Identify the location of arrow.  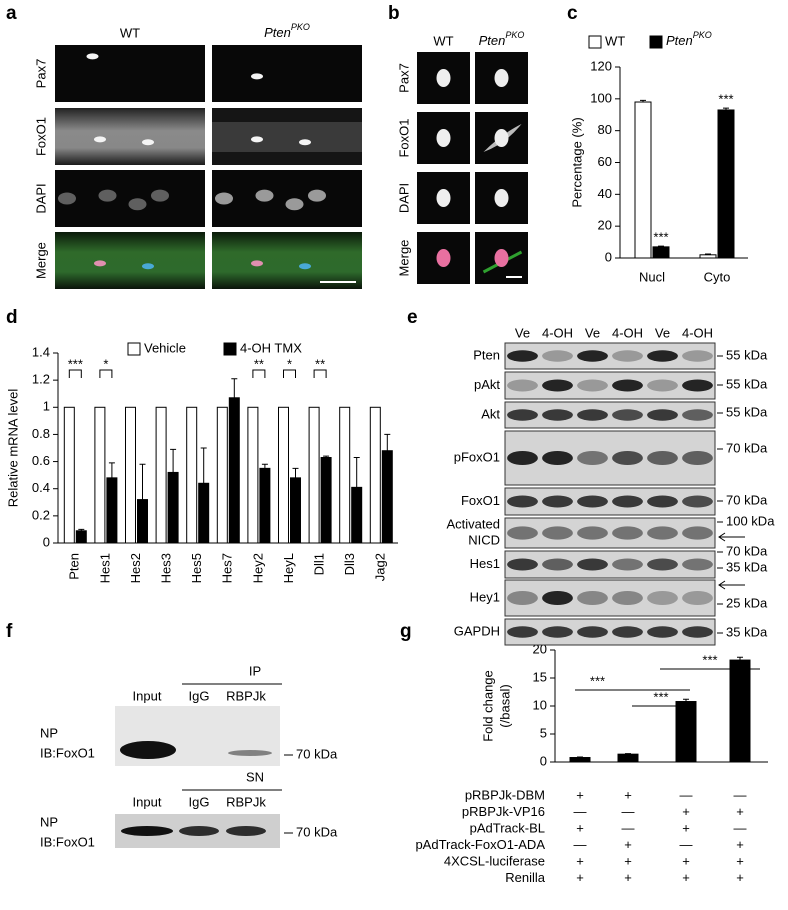
(731, 585).